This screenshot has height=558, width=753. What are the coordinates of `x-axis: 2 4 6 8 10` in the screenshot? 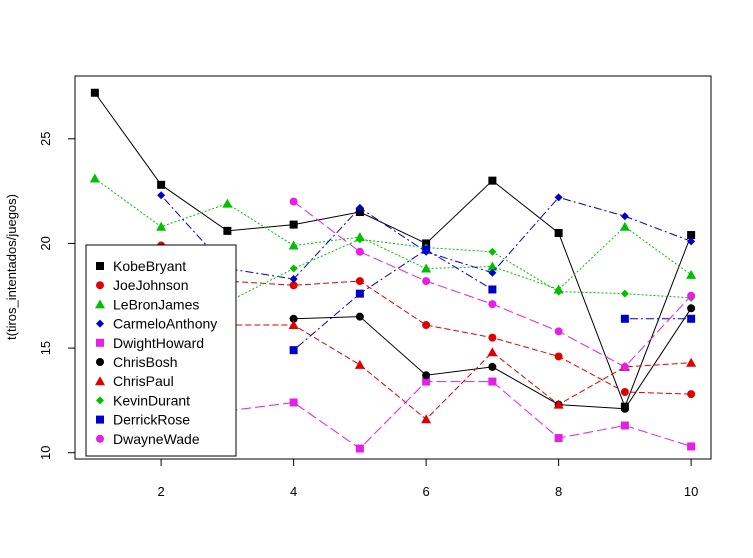 It's located at (428, 478).